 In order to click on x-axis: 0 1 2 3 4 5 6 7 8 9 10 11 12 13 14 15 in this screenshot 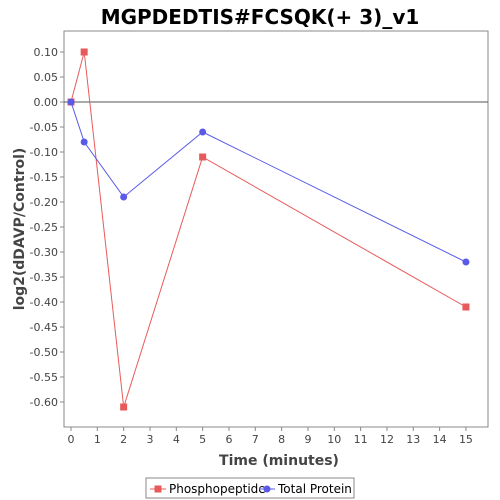, I will do `click(270, 436)`.